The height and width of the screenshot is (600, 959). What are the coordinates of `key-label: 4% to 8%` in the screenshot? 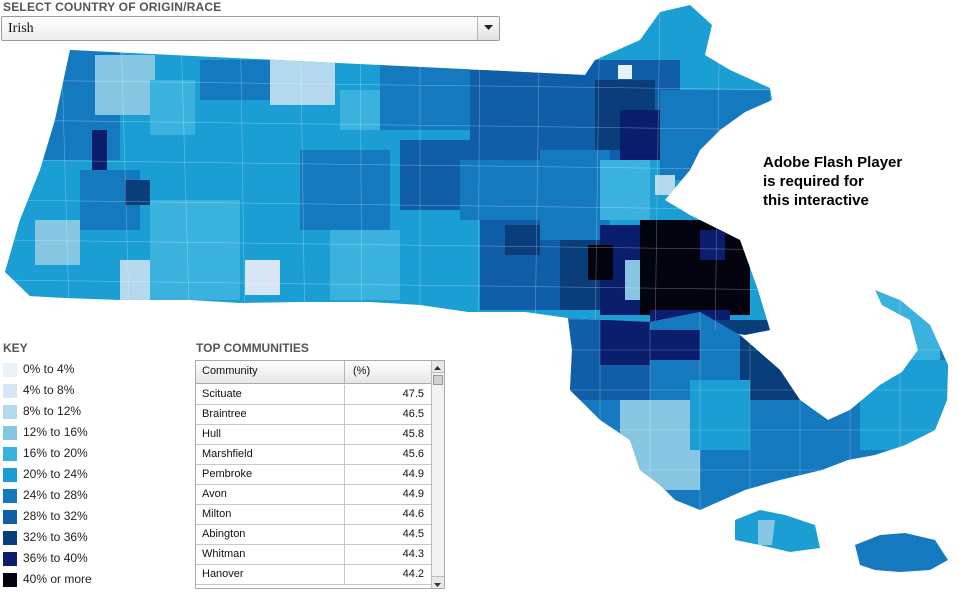 It's located at (49, 390).